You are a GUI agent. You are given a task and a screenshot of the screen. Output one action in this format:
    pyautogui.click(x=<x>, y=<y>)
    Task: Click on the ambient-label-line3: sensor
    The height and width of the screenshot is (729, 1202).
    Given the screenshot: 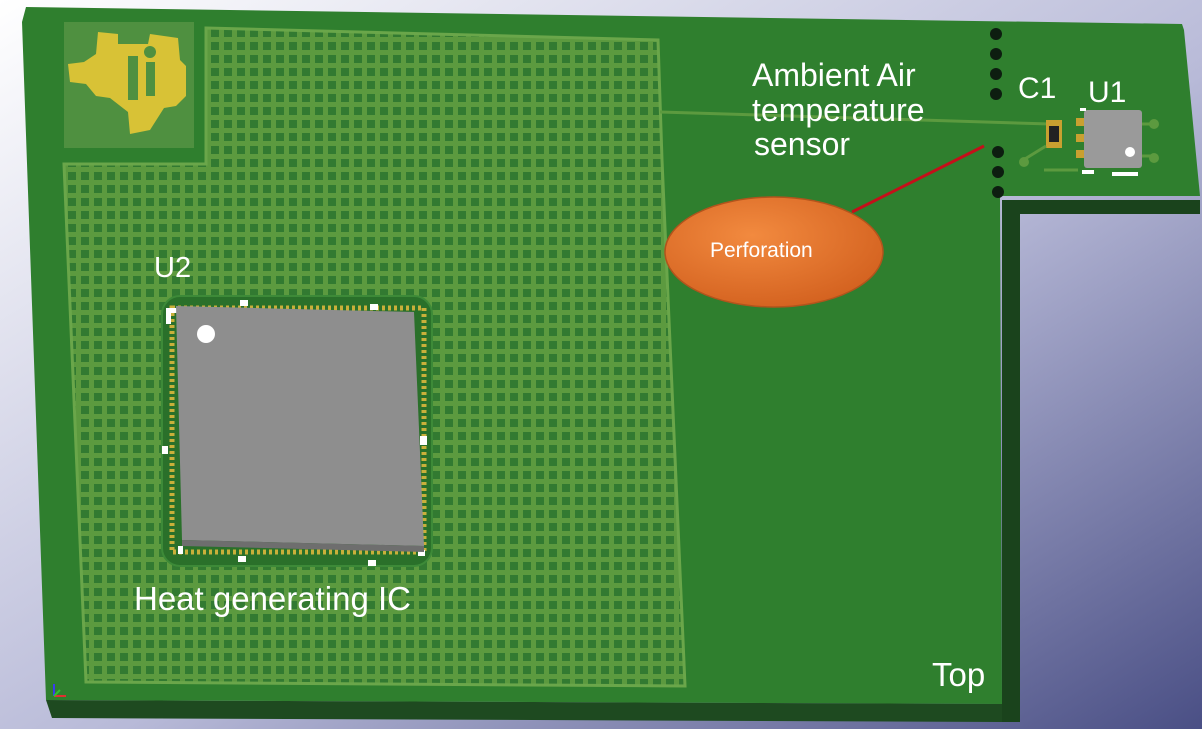 What is the action you would take?
    pyautogui.click(x=802, y=144)
    